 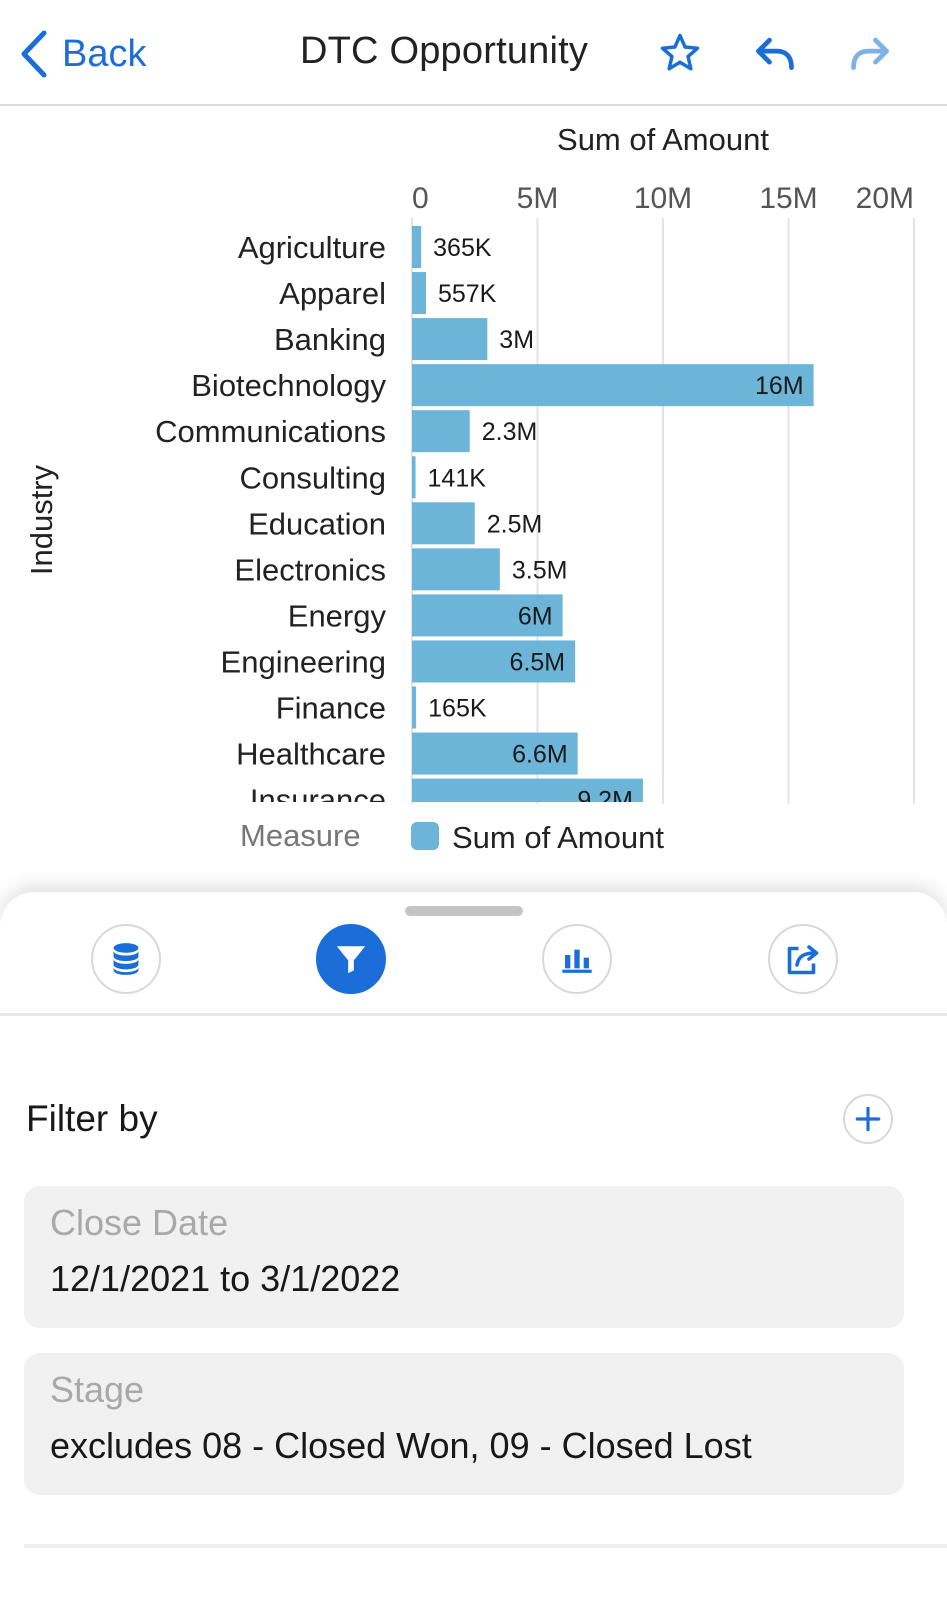 I want to click on data-label: 2.5M, so click(x=515, y=524).